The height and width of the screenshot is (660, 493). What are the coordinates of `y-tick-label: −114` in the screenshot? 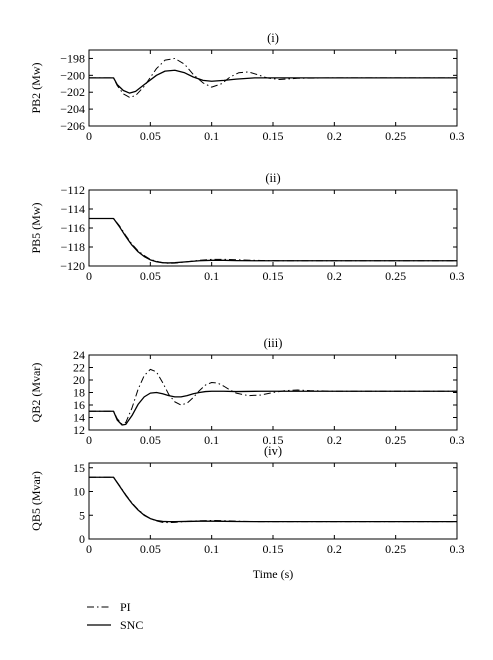 It's located at (73, 209).